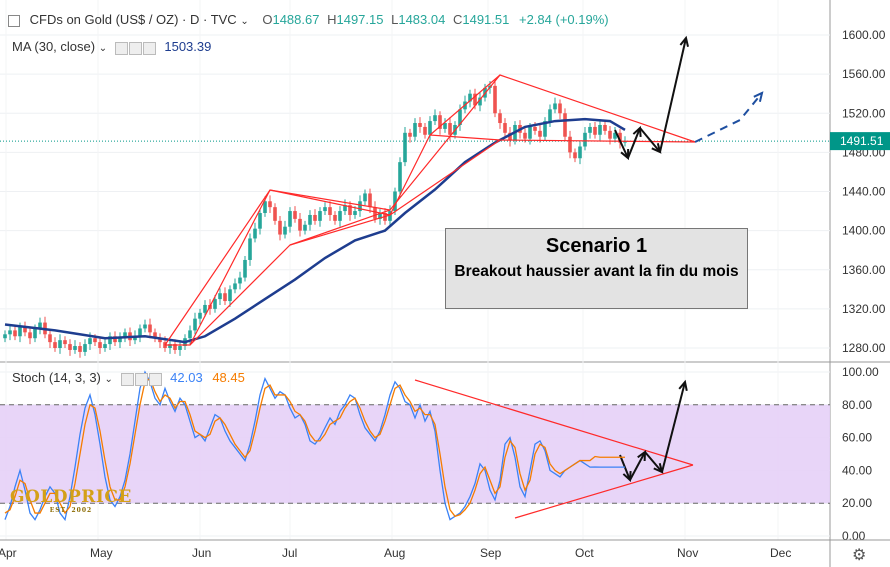 The height and width of the screenshot is (567, 890). I want to click on pole-line, so click(230, 267).